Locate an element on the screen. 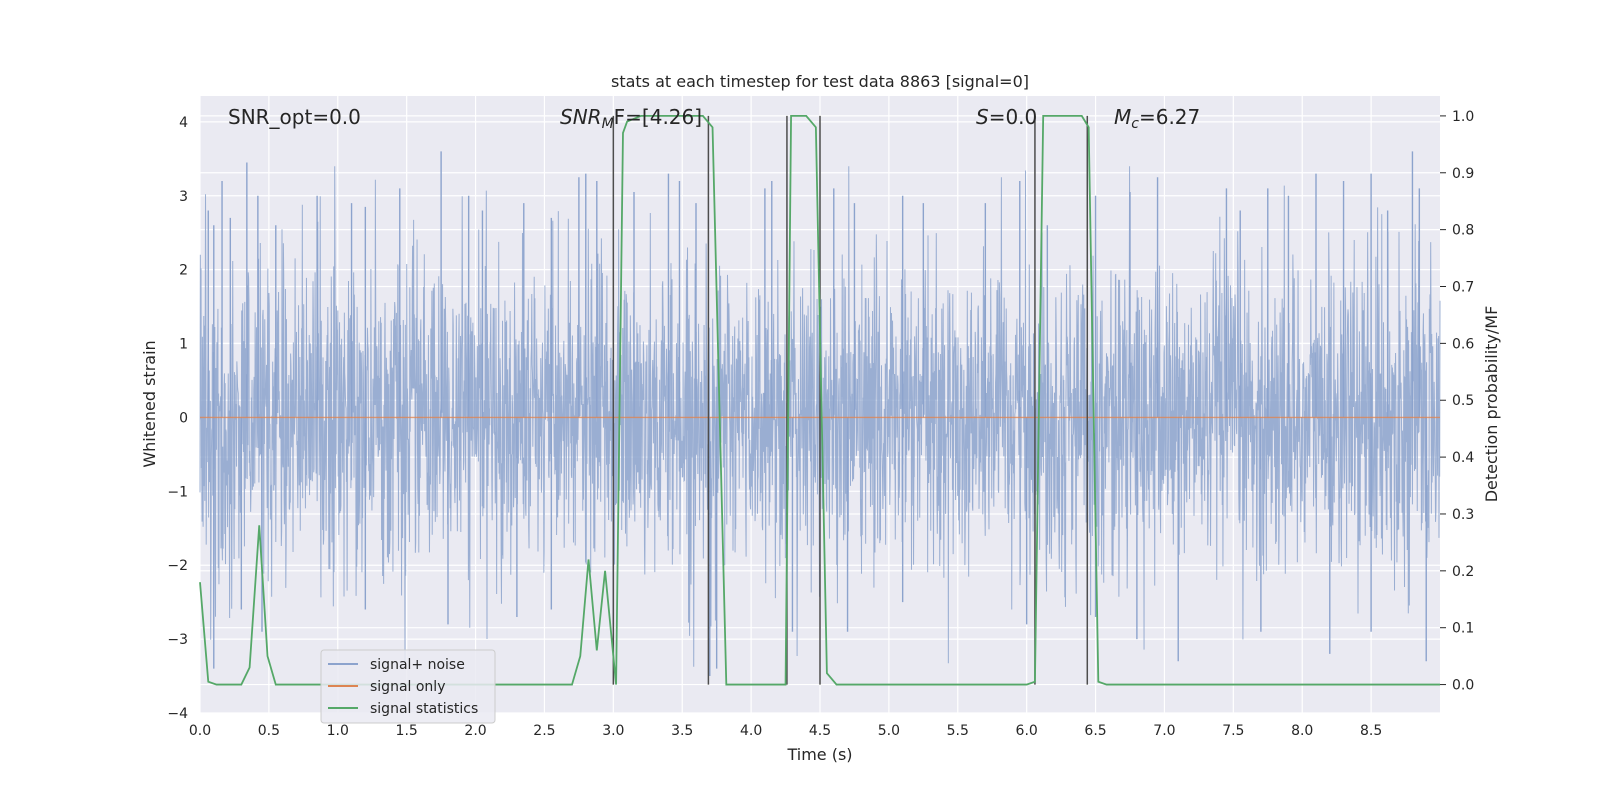 This screenshot has width=1600, height=800. x-tick-label: 1.0 is located at coordinates (338, 731).